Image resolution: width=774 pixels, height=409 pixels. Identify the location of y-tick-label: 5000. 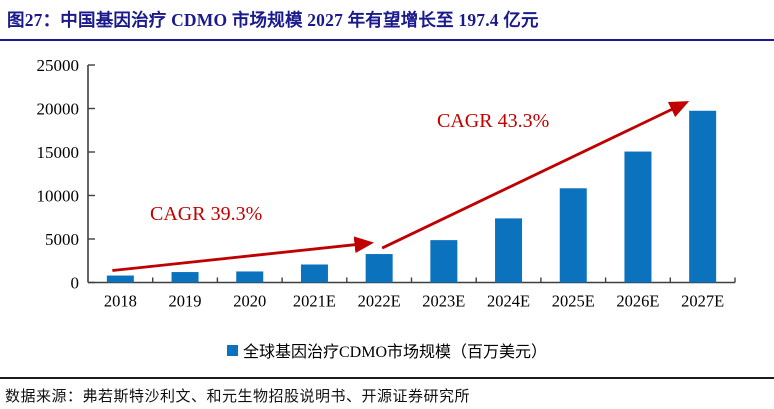
(62, 239).